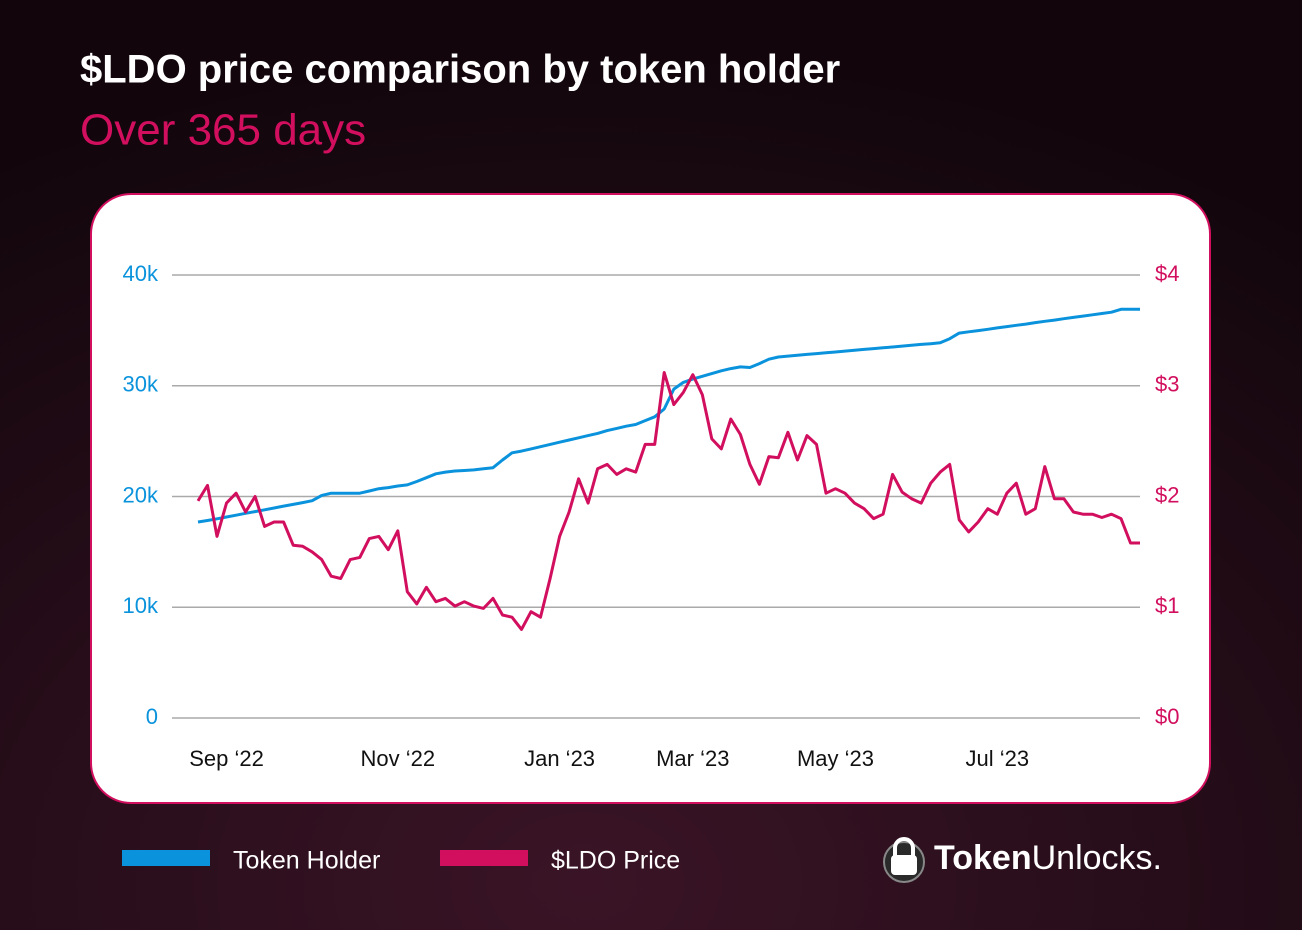 This screenshot has height=930, width=1302. I want to click on logo: TokenUnlocks., so click(1022, 860).